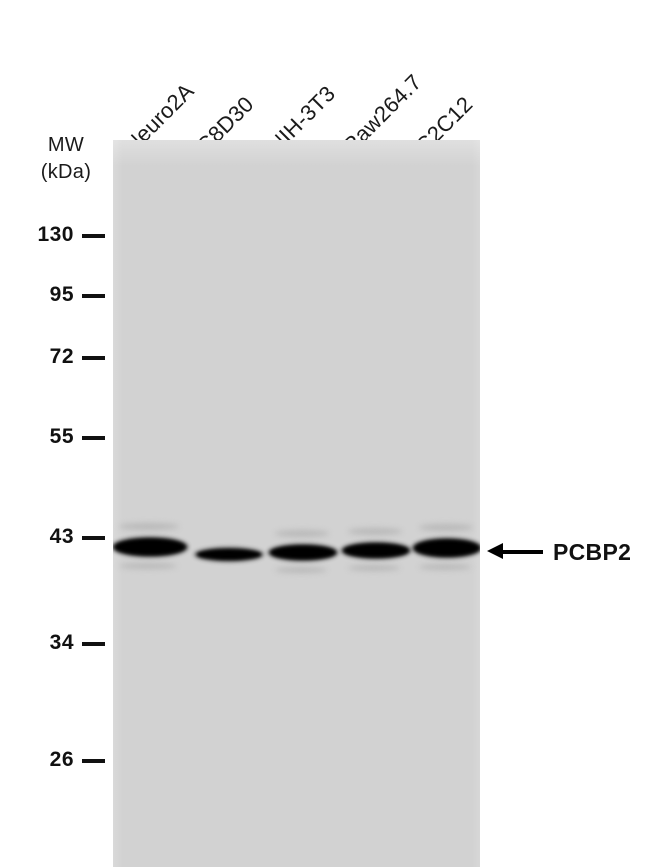 The image size is (650, 867). I want to click on mw-marker-label: 72, so click(61, 356).